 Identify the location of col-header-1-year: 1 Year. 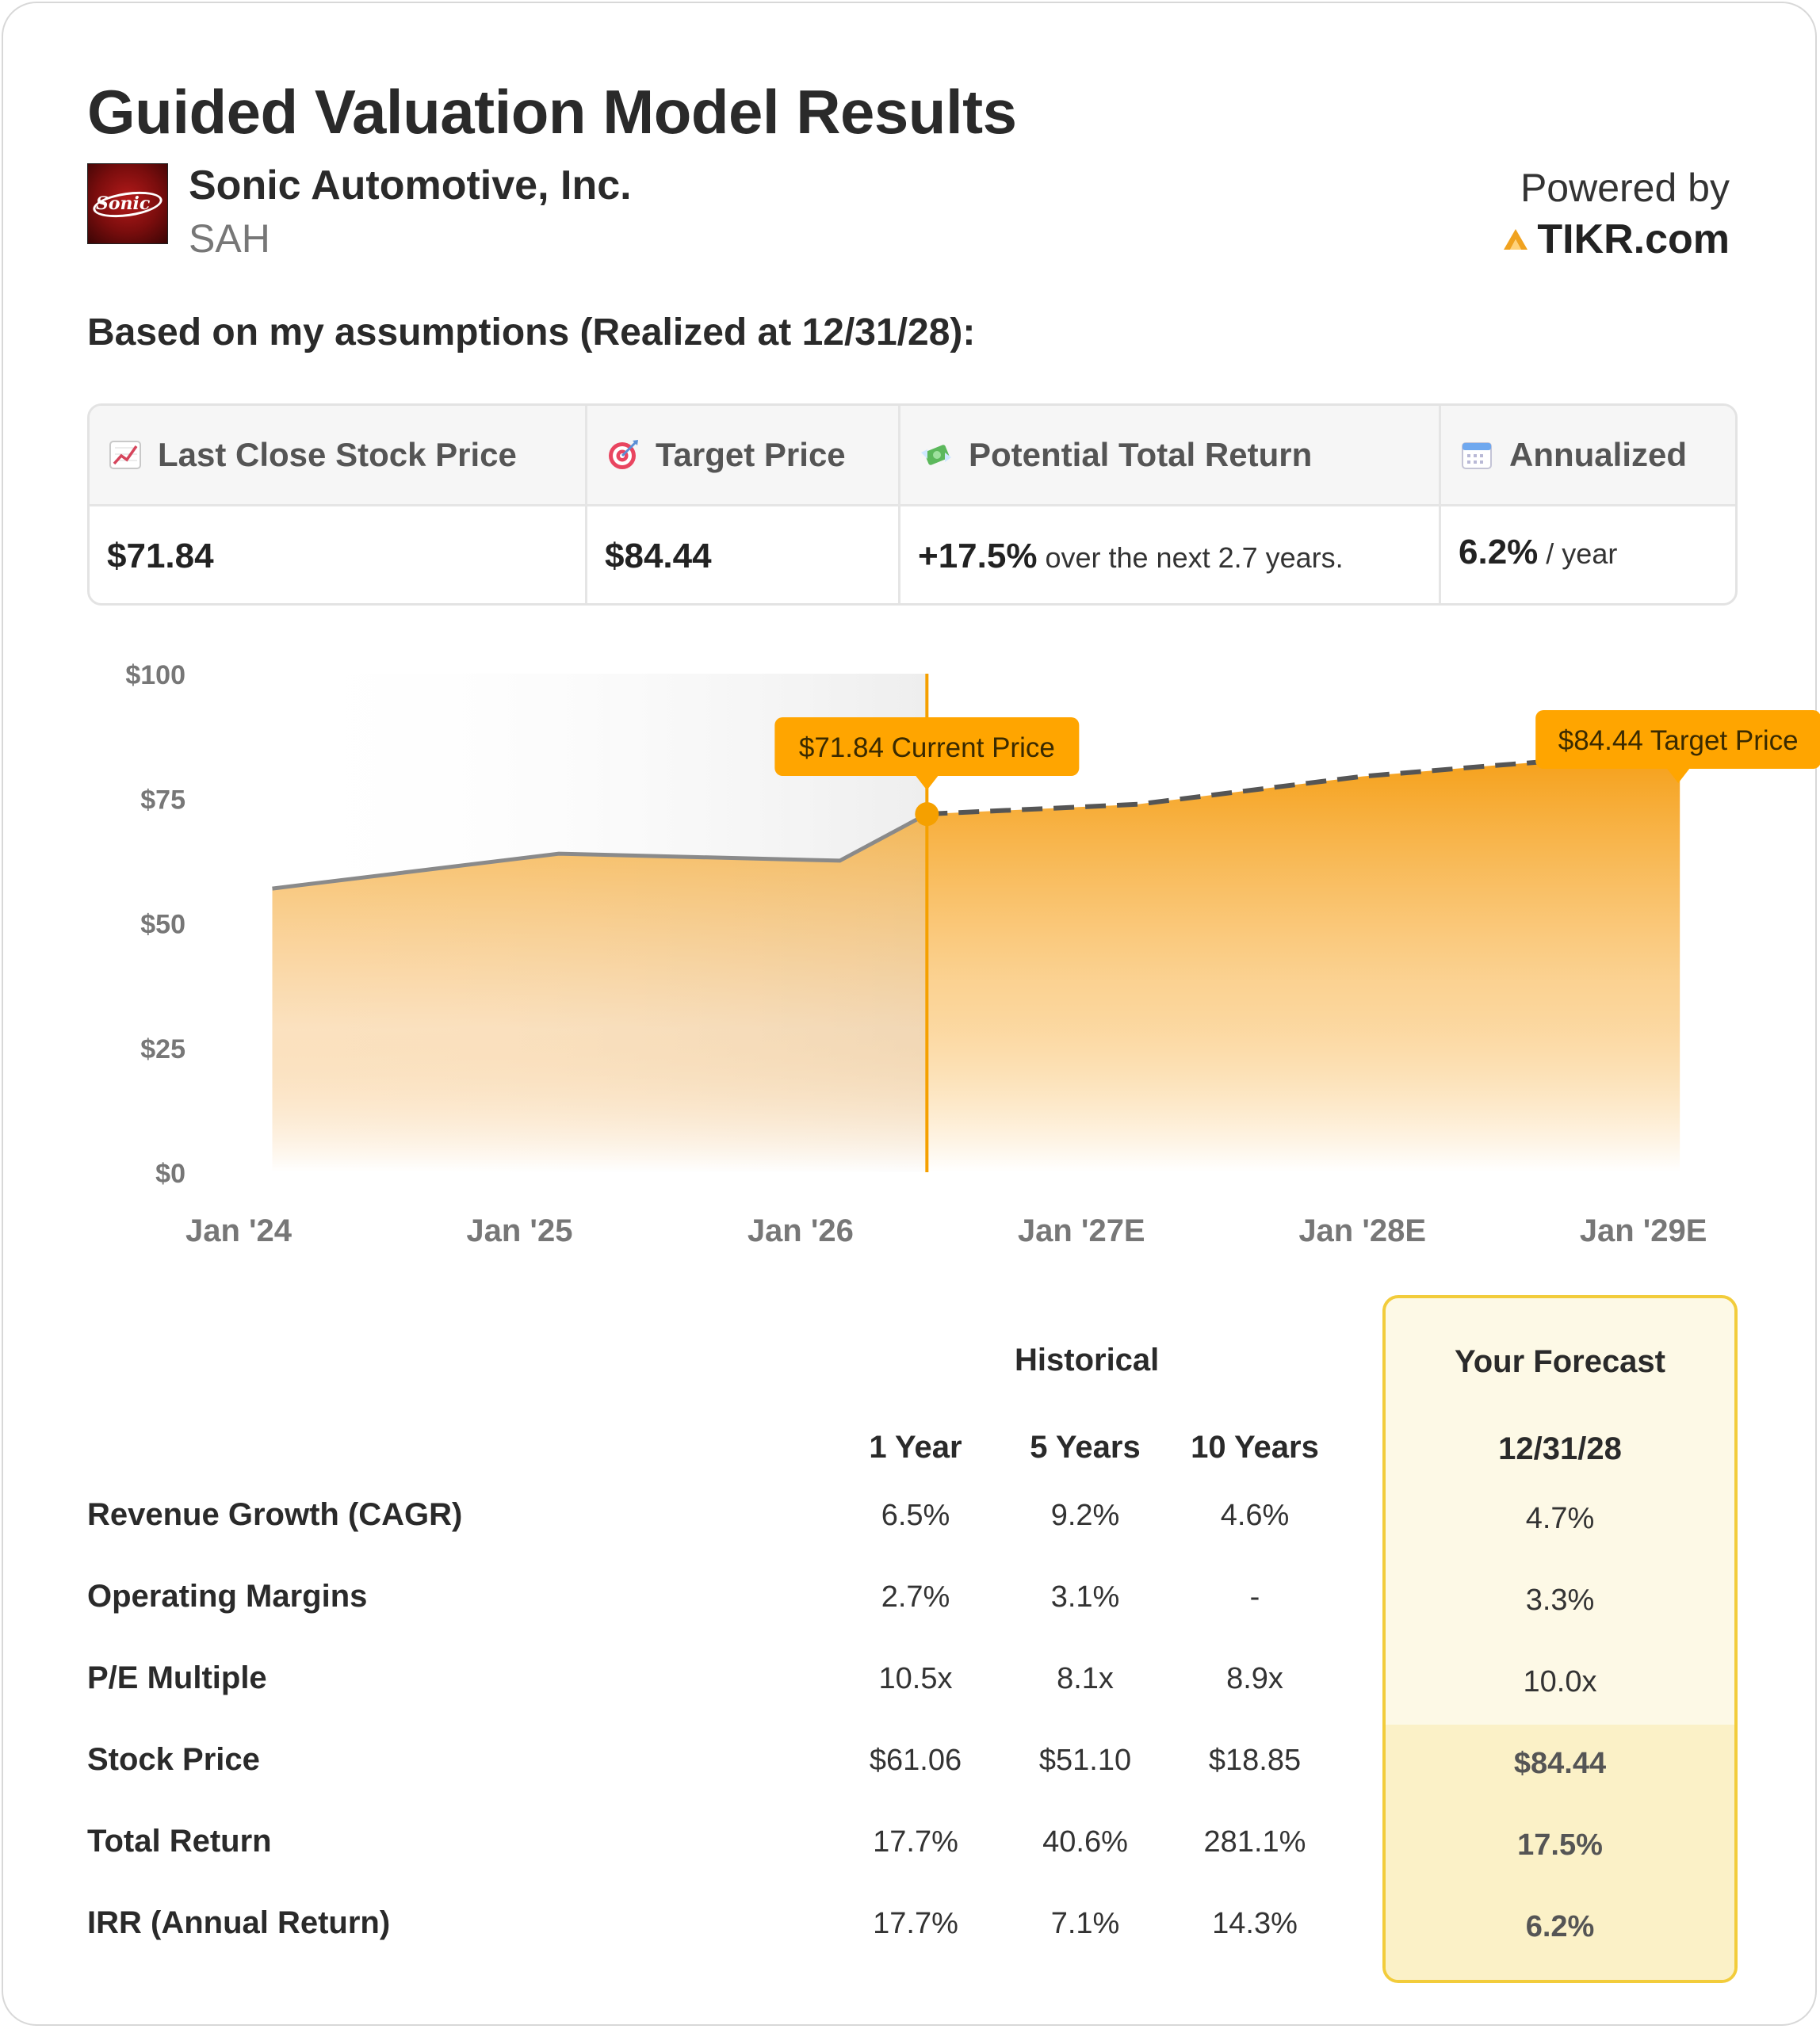
(915, 1447).